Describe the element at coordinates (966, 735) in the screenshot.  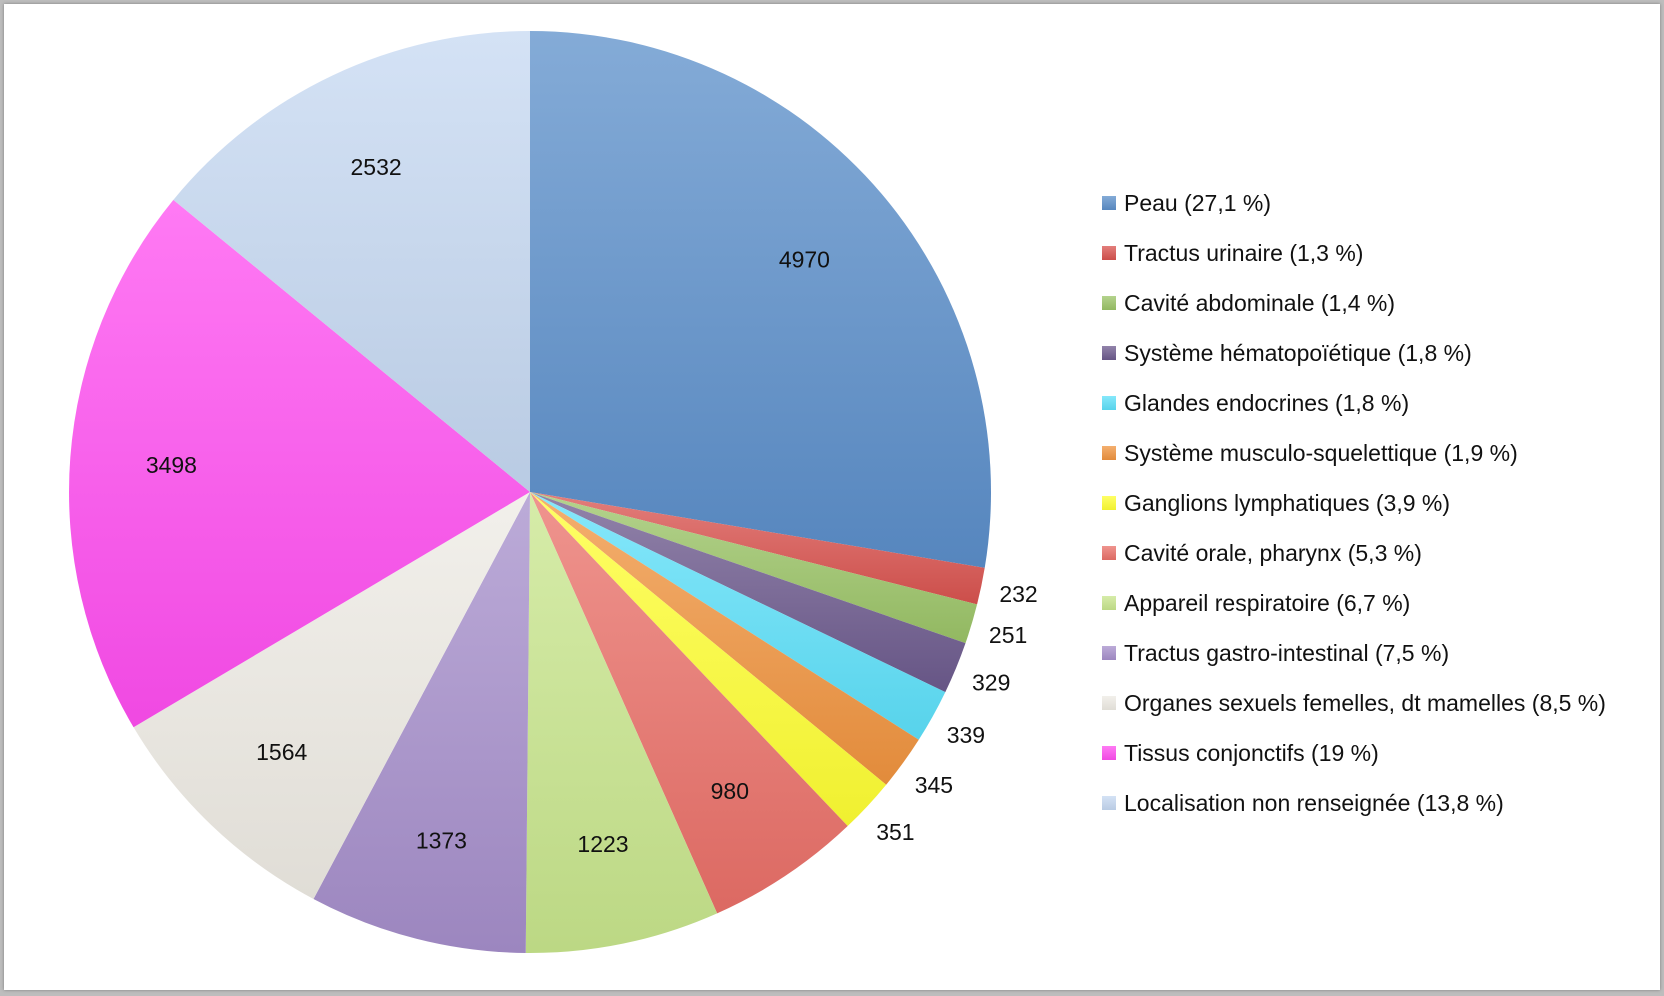
I see `slice-data-label: 339` at that location.